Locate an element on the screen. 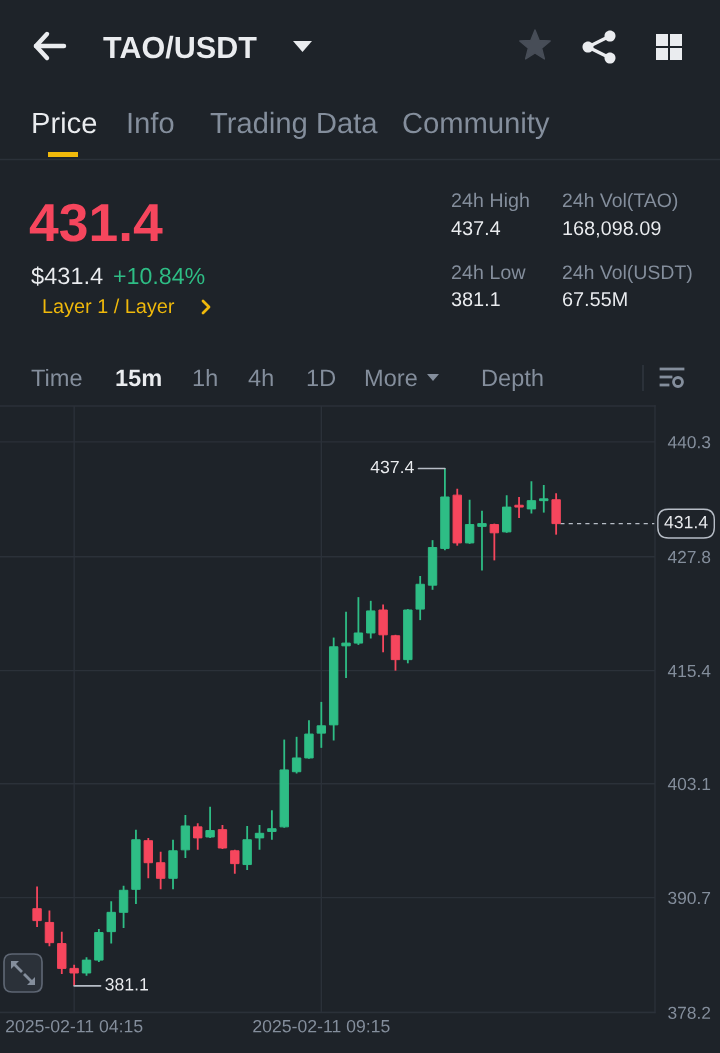 This screenshot has height=1053, width=720. text: Layer 1 / Layer is located at coordinates (109, 308).